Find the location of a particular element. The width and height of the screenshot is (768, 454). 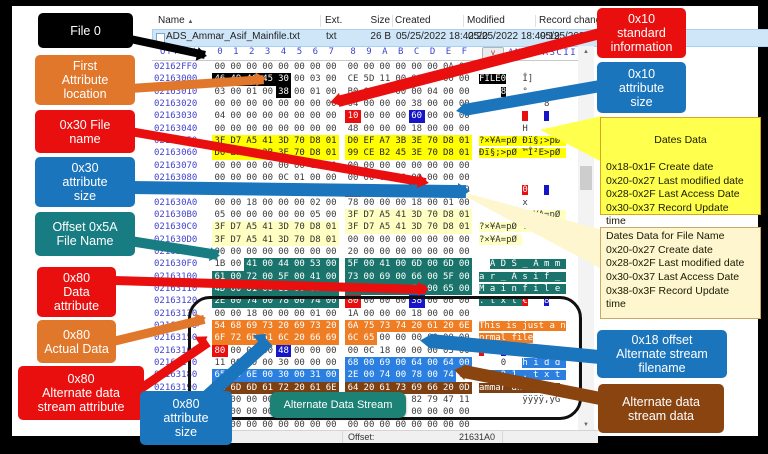

hex-byte: D7 is located at coordinates (235, 227).